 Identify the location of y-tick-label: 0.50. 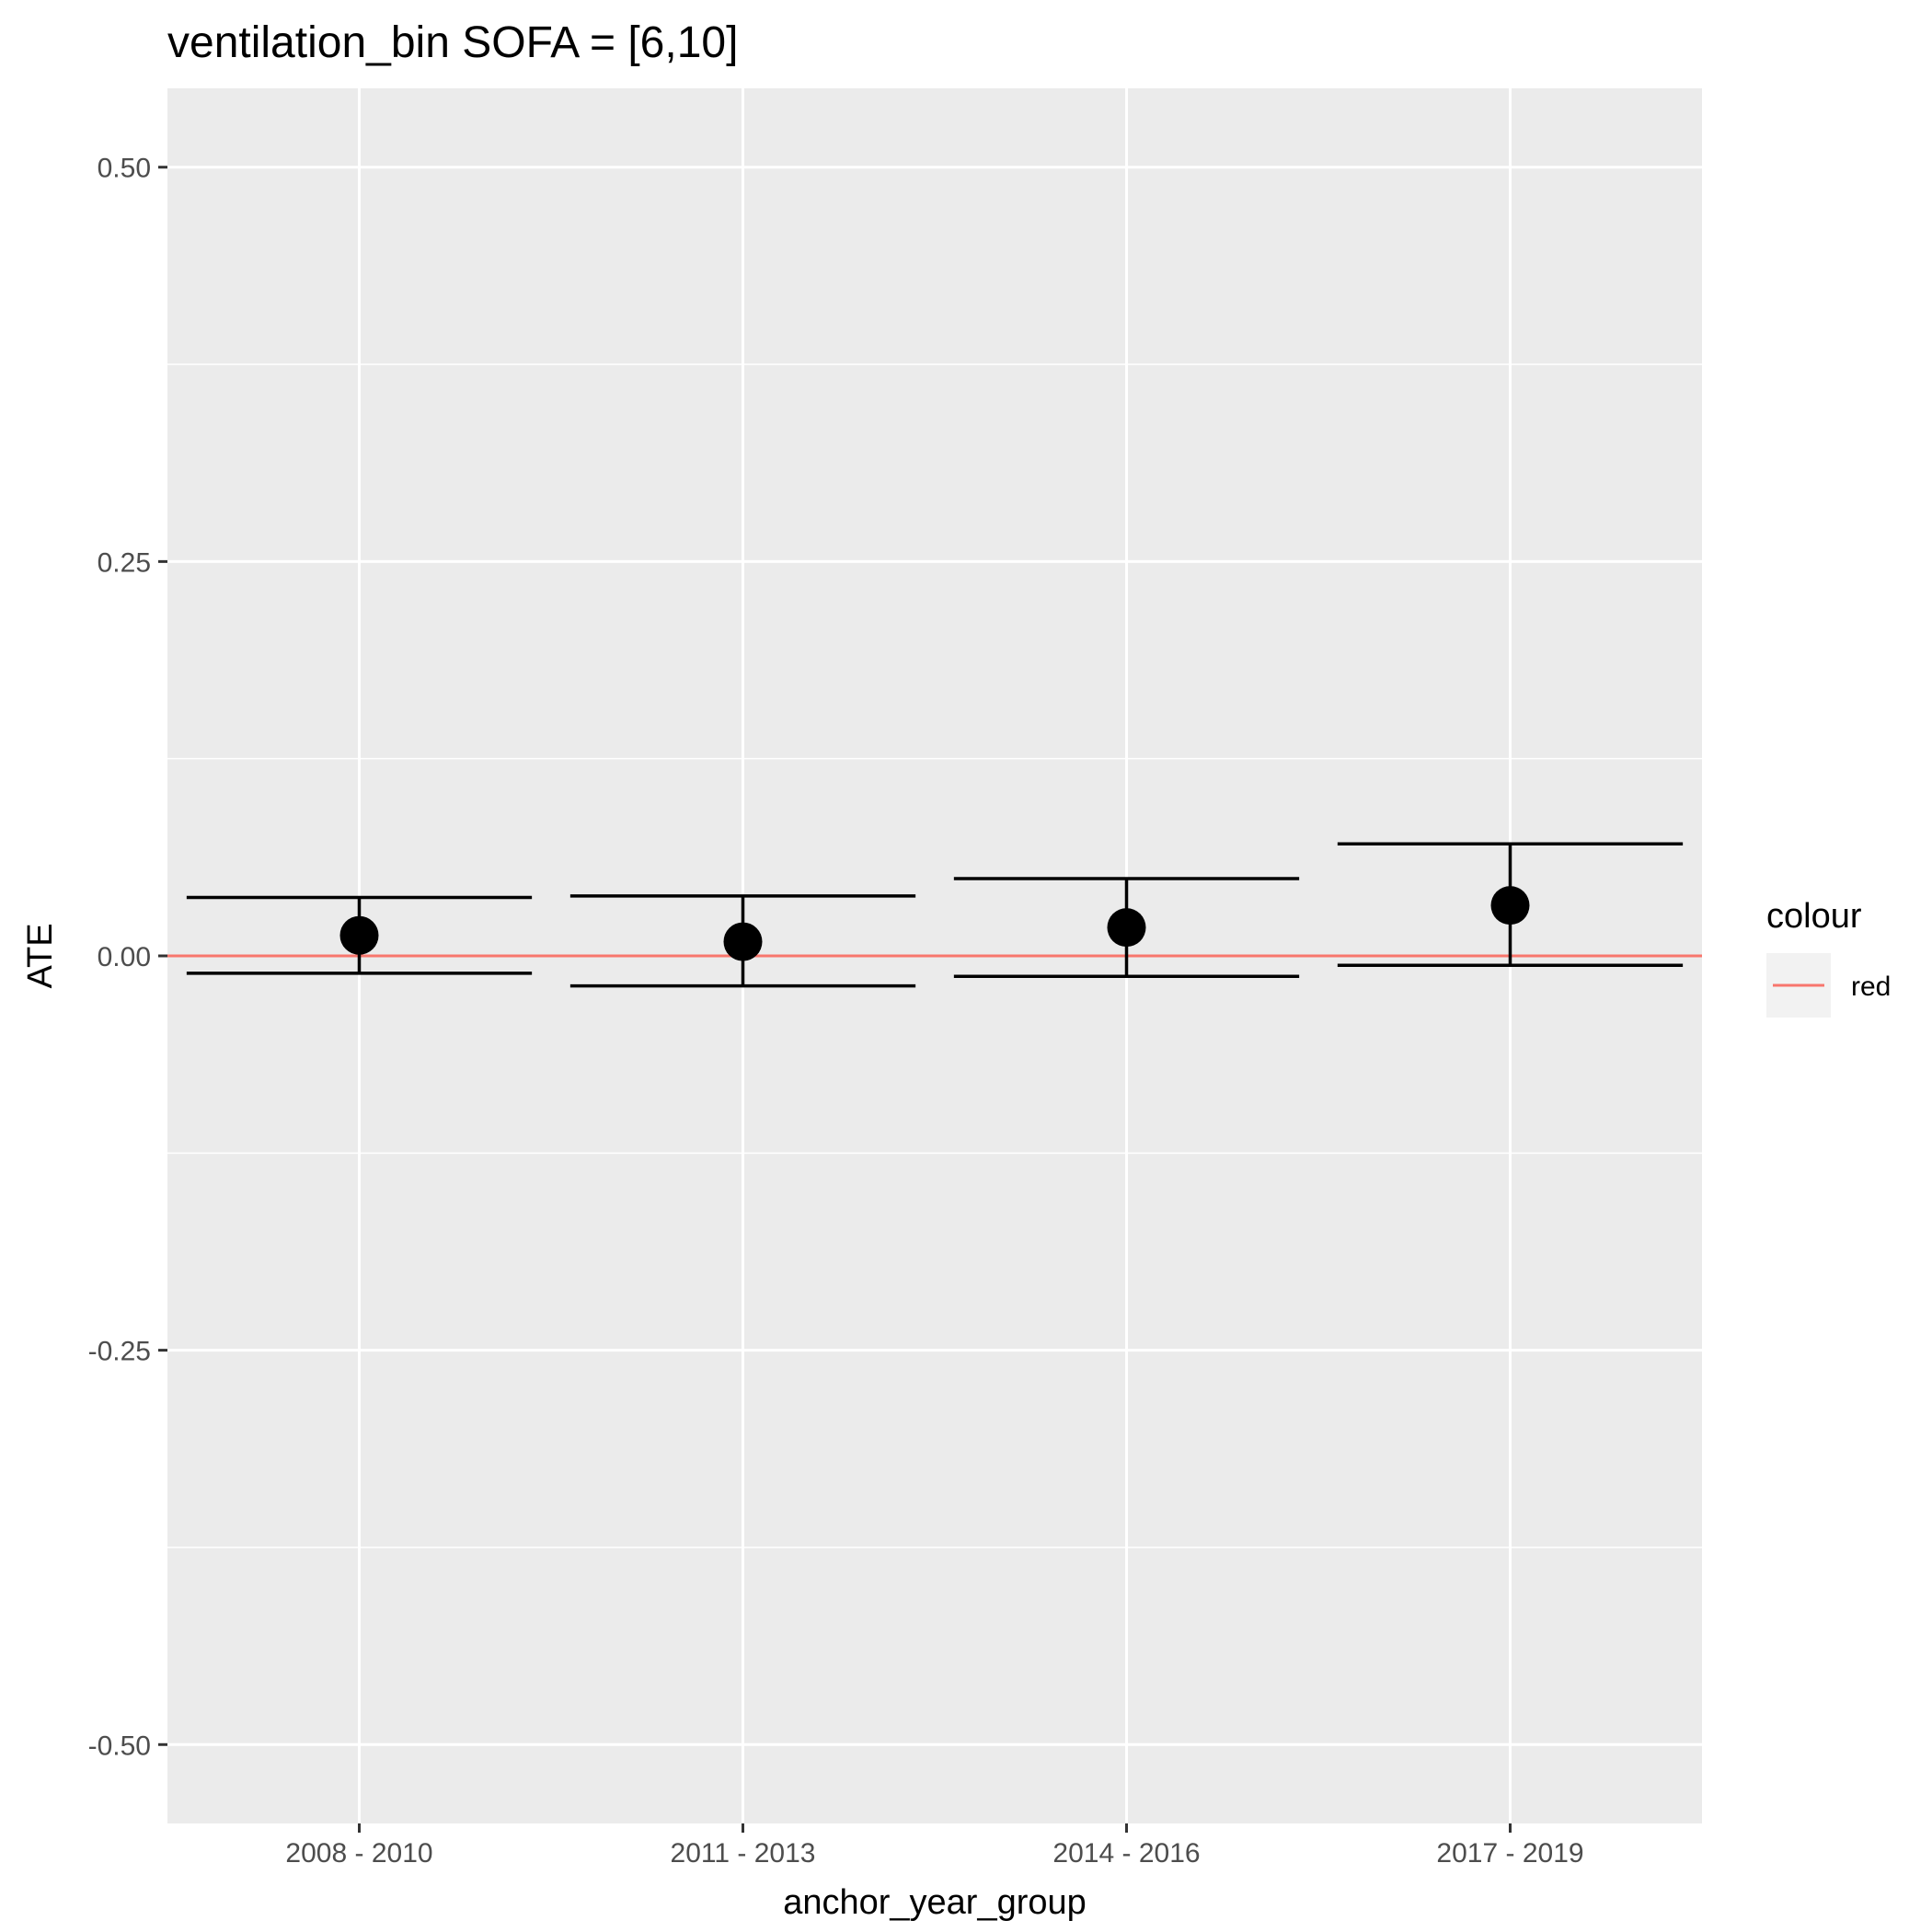
(124, 169).